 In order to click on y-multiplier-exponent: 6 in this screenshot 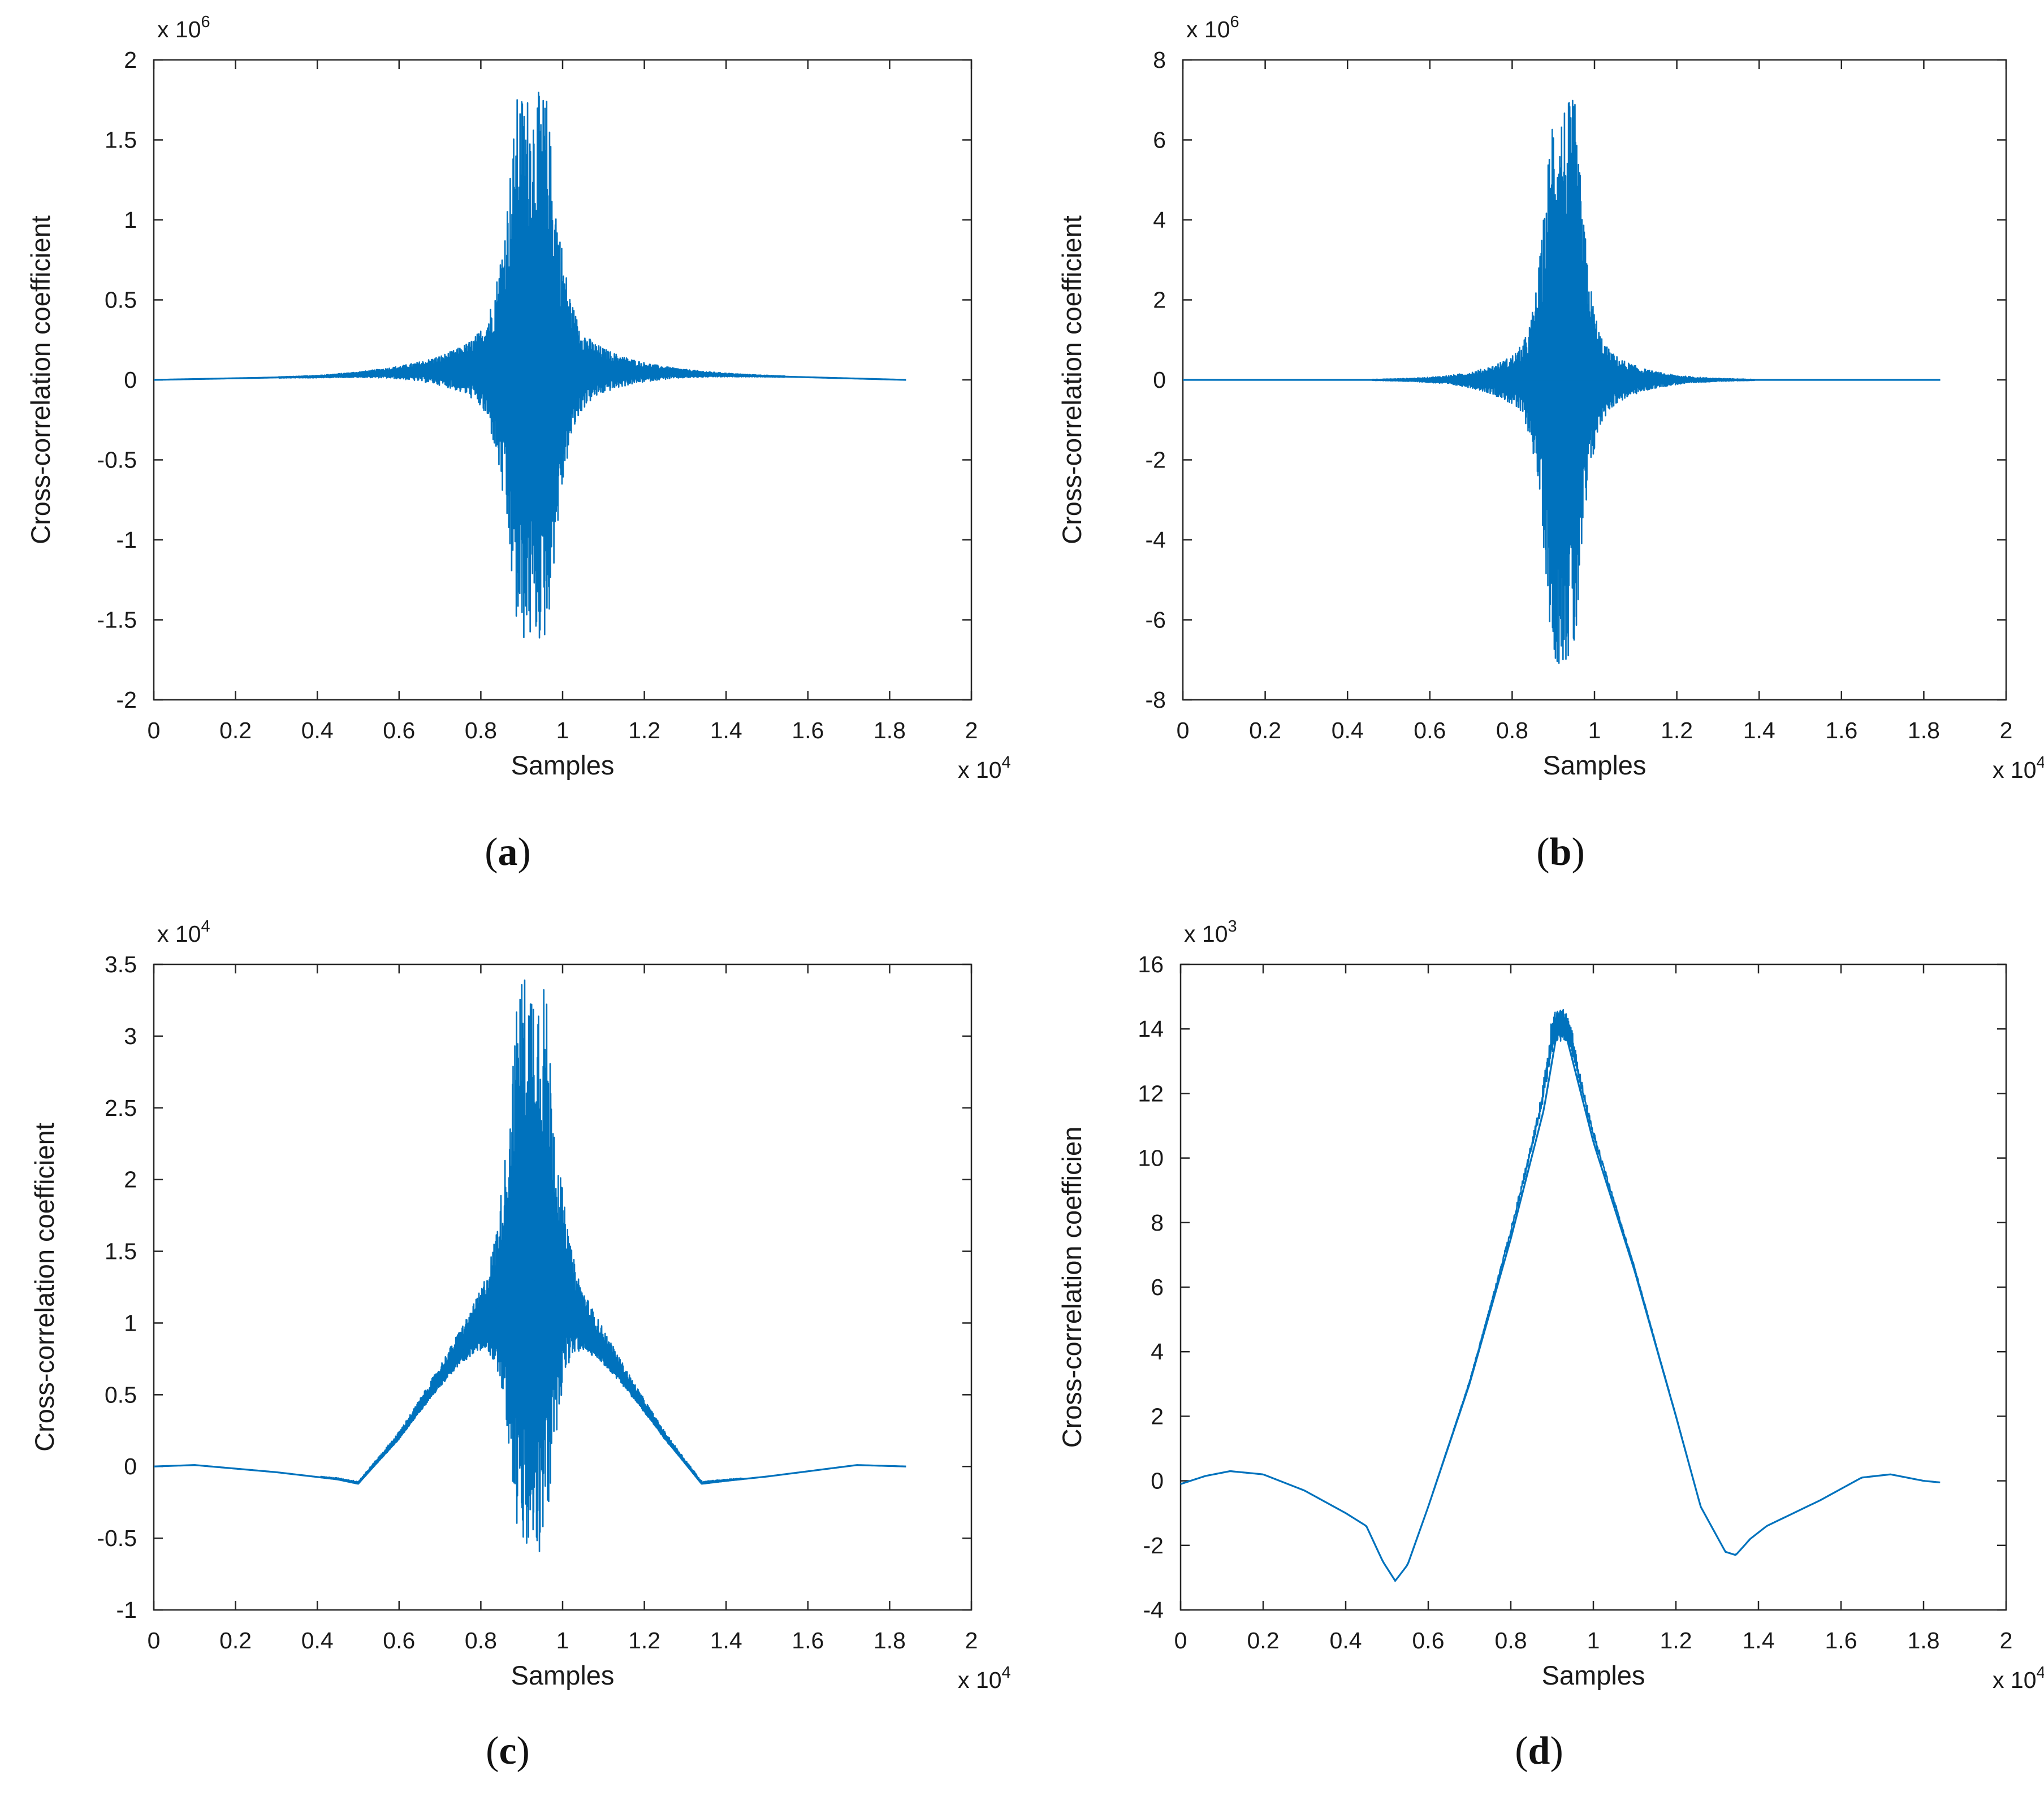, I will do `click(205, 22)`.